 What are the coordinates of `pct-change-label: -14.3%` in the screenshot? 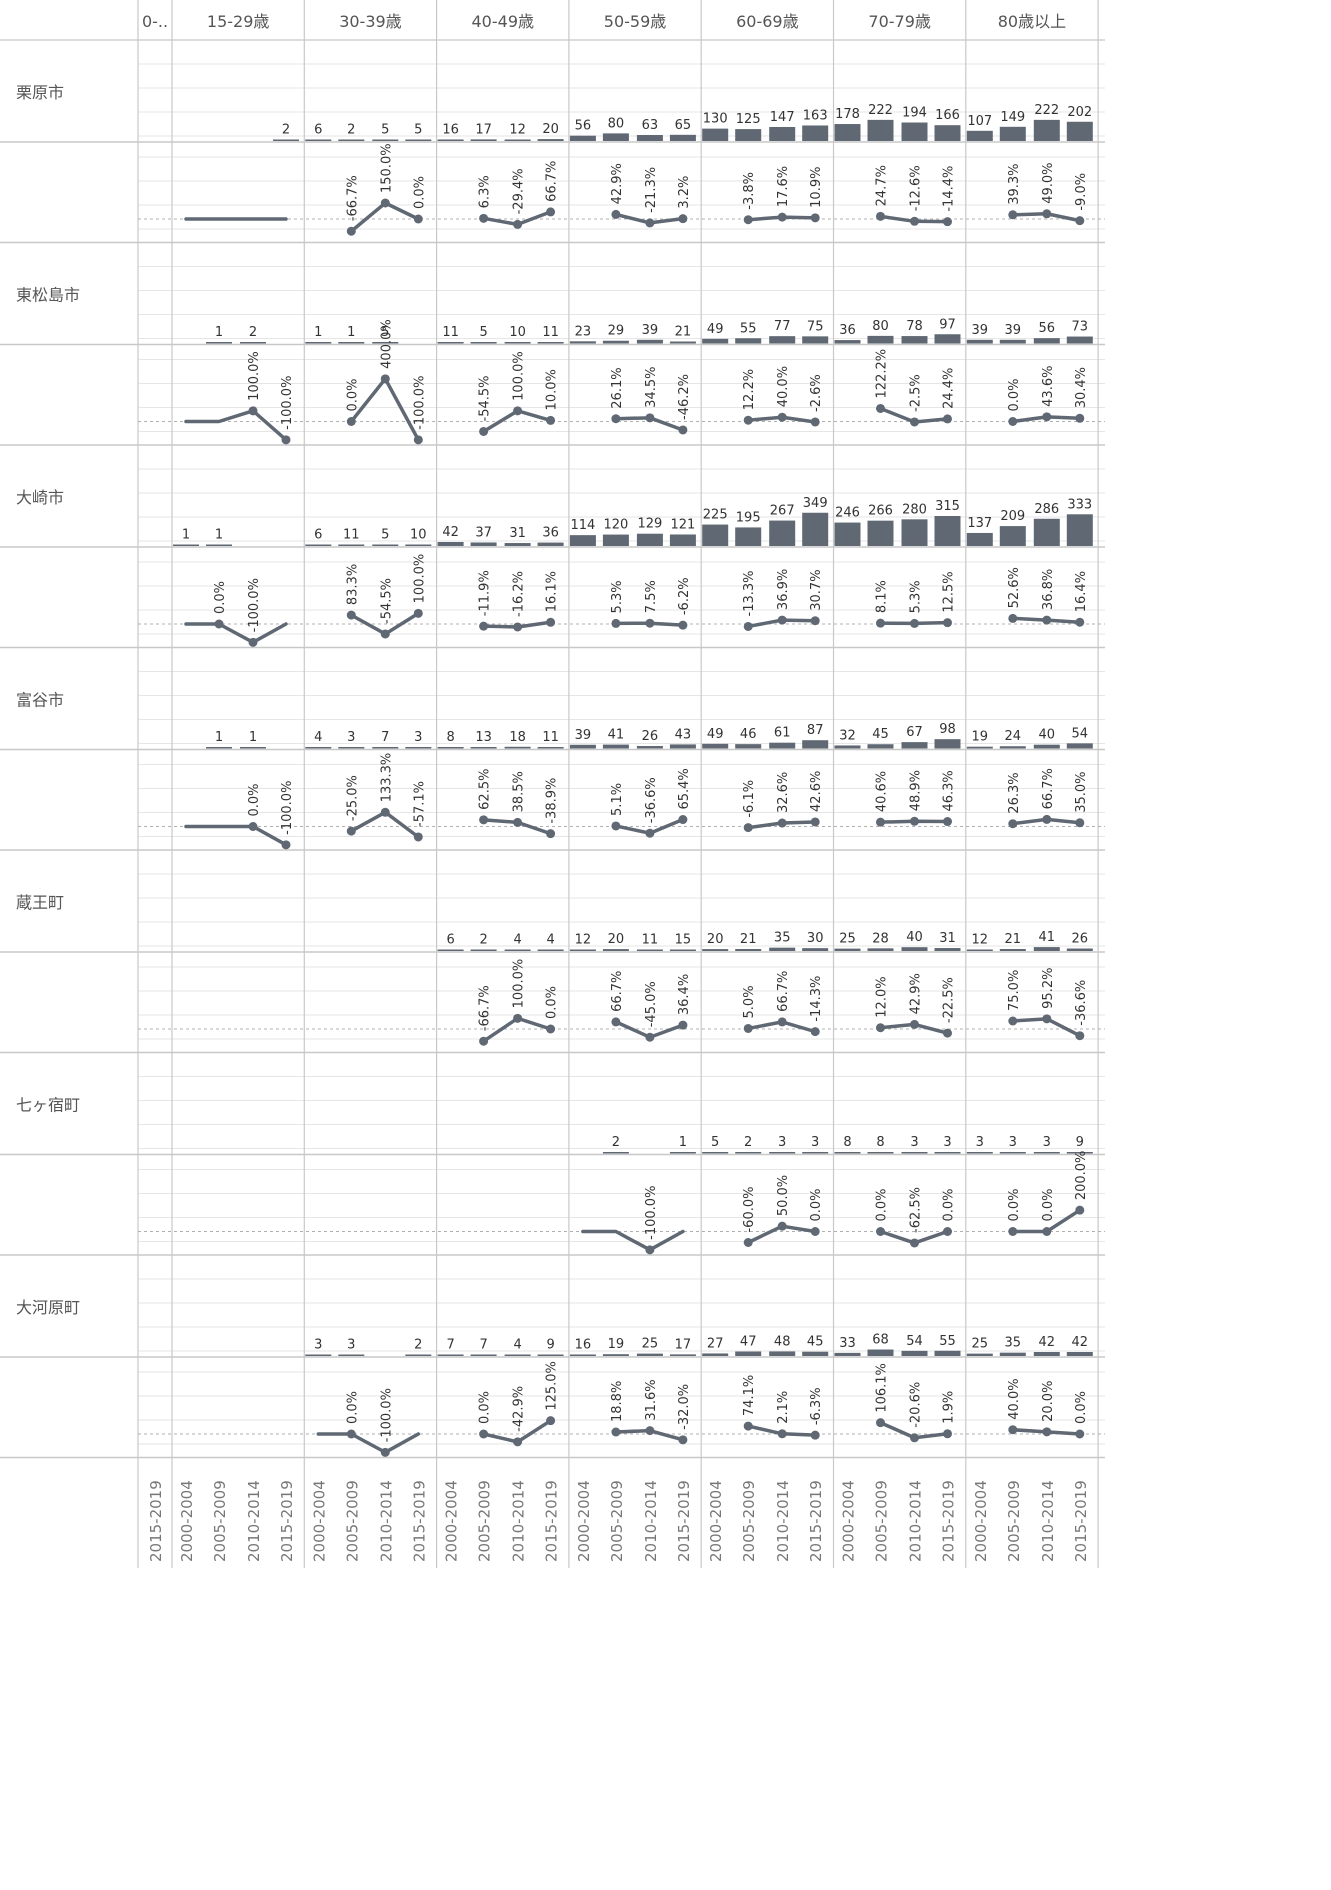 It's located at (816, 999).